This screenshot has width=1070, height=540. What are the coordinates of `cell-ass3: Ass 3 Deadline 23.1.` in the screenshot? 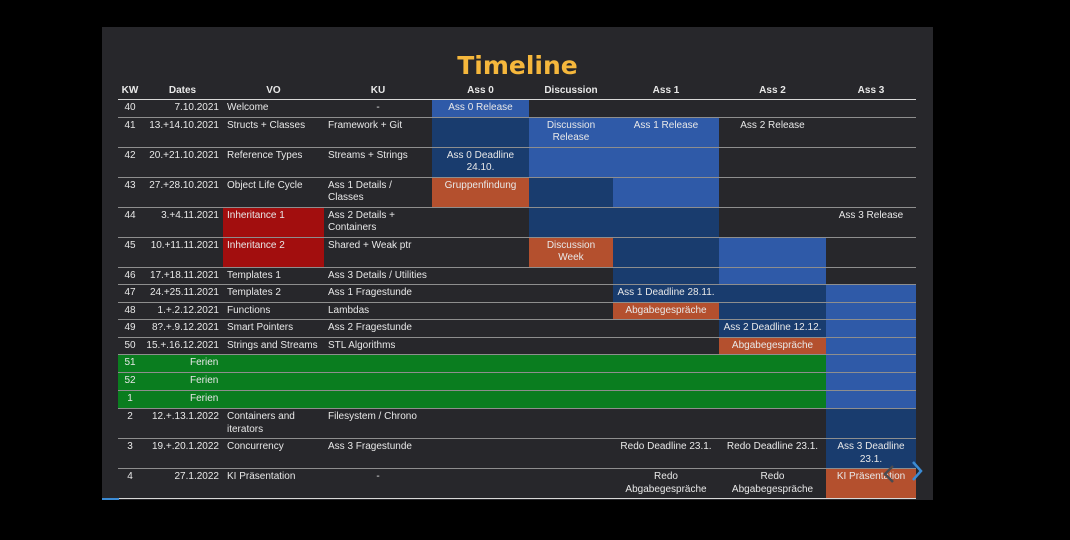 It's located at (871, 453).